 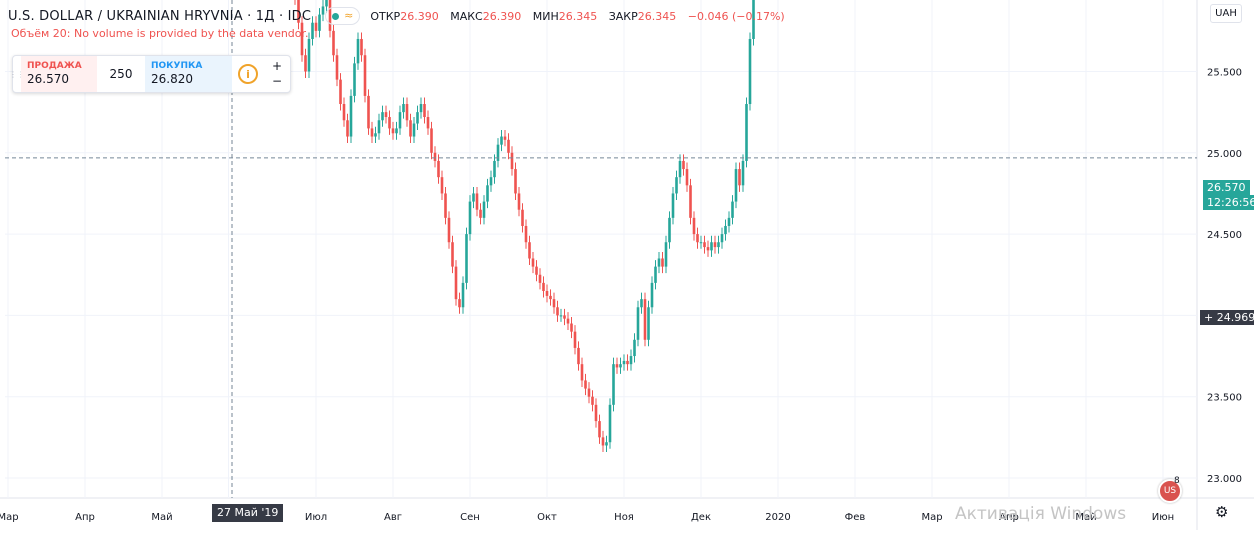 I want to click on low-label: МИН, so click(x=545, y=16).